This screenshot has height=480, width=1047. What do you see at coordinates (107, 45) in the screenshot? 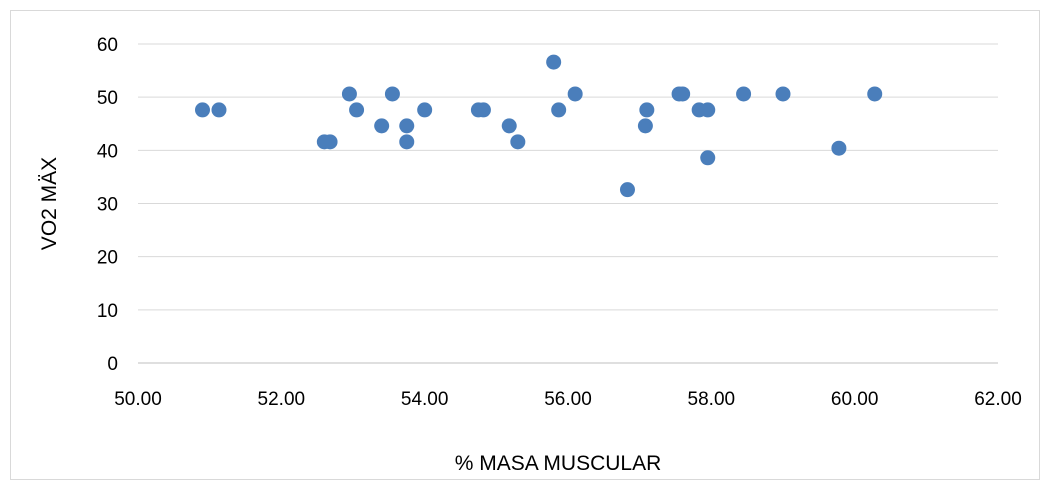
I see `y-tick-label: 60` at bounding box center [107, 45].